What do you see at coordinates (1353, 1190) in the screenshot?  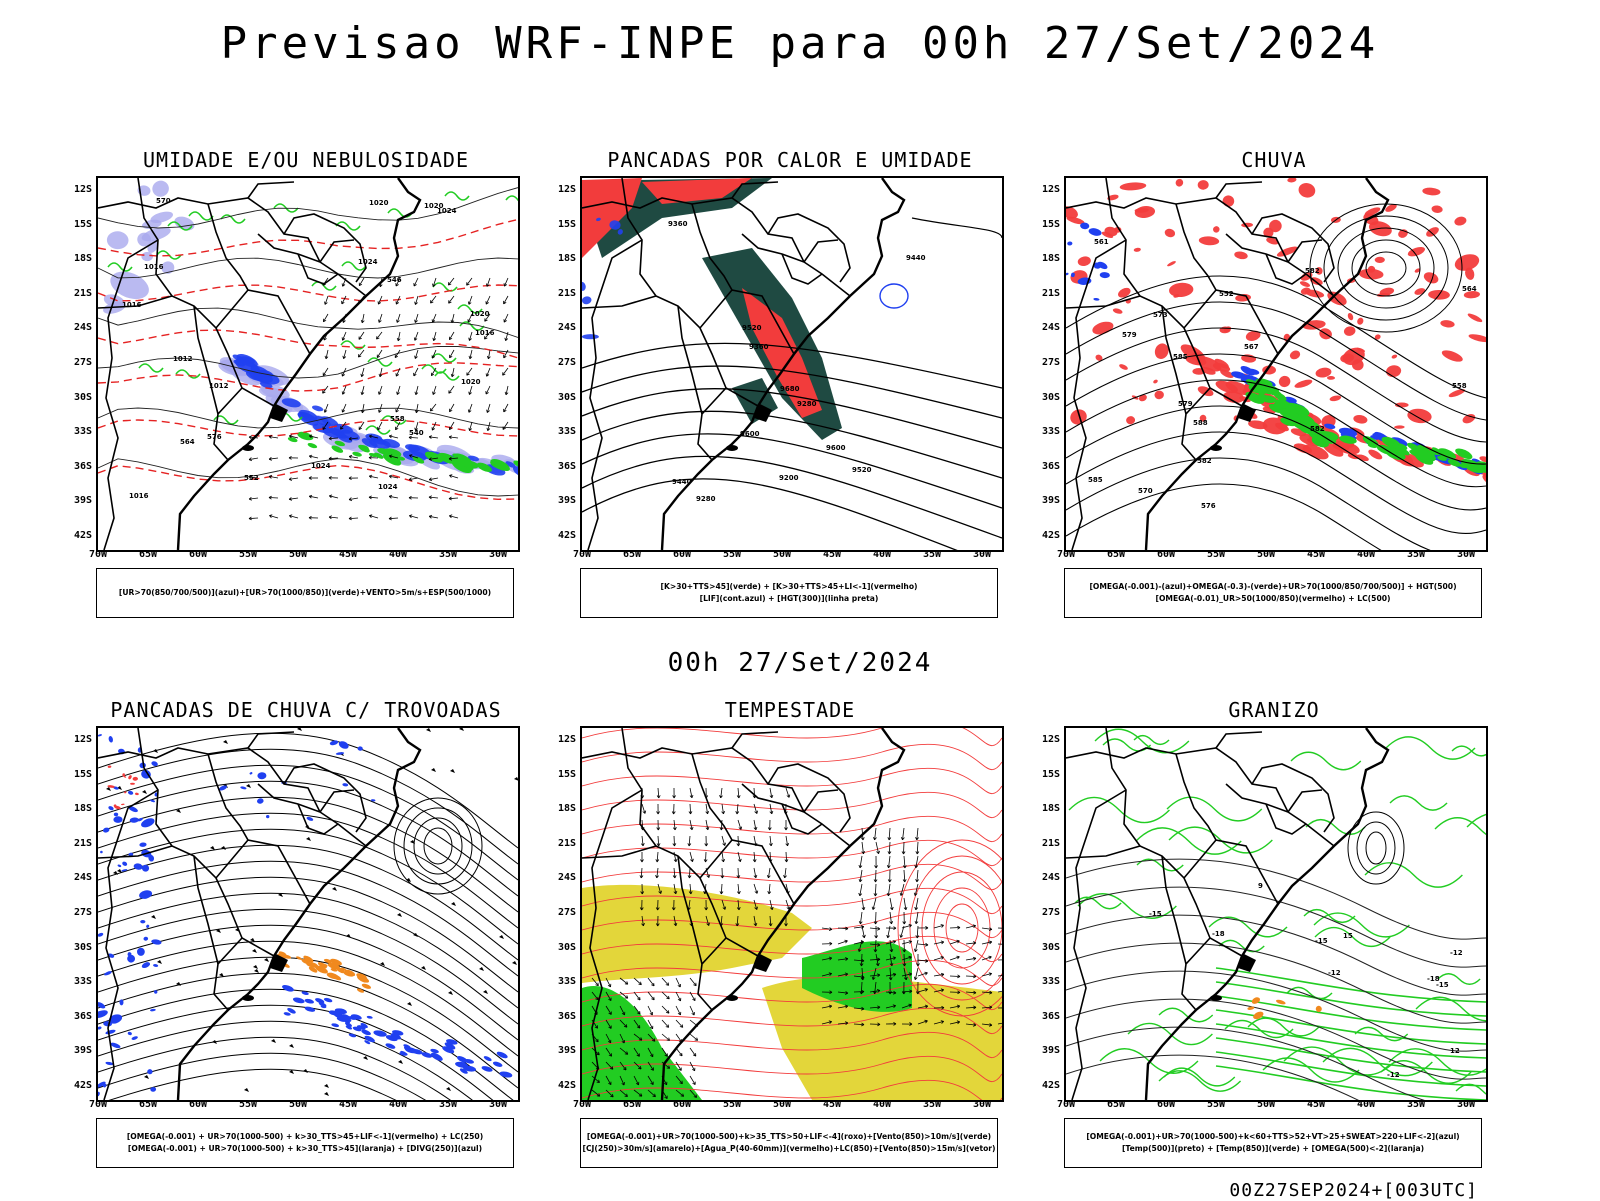 I see `run-timestamp: 00Z27SEP2024+[003UTC]` at bounding box center [1353, 1190].